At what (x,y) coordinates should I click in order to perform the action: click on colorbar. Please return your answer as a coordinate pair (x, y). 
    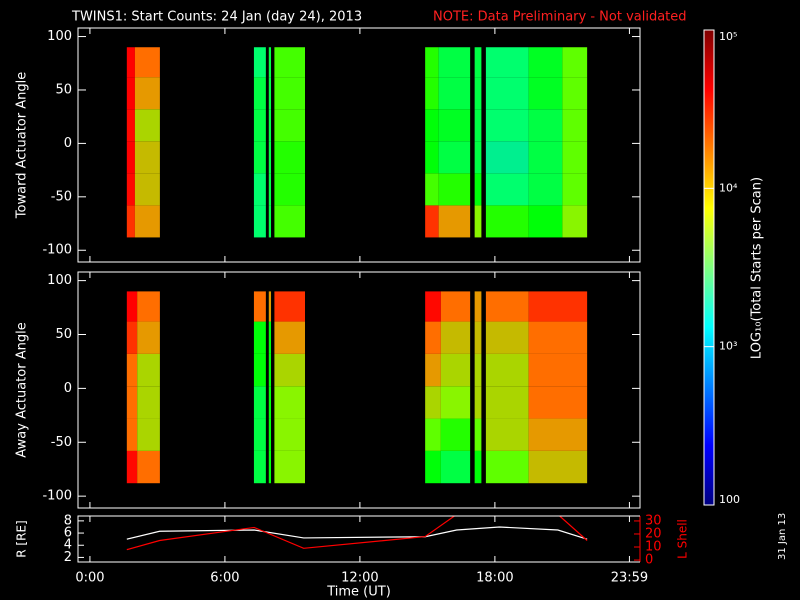
    Looking at the image, I should click on (709, 267).